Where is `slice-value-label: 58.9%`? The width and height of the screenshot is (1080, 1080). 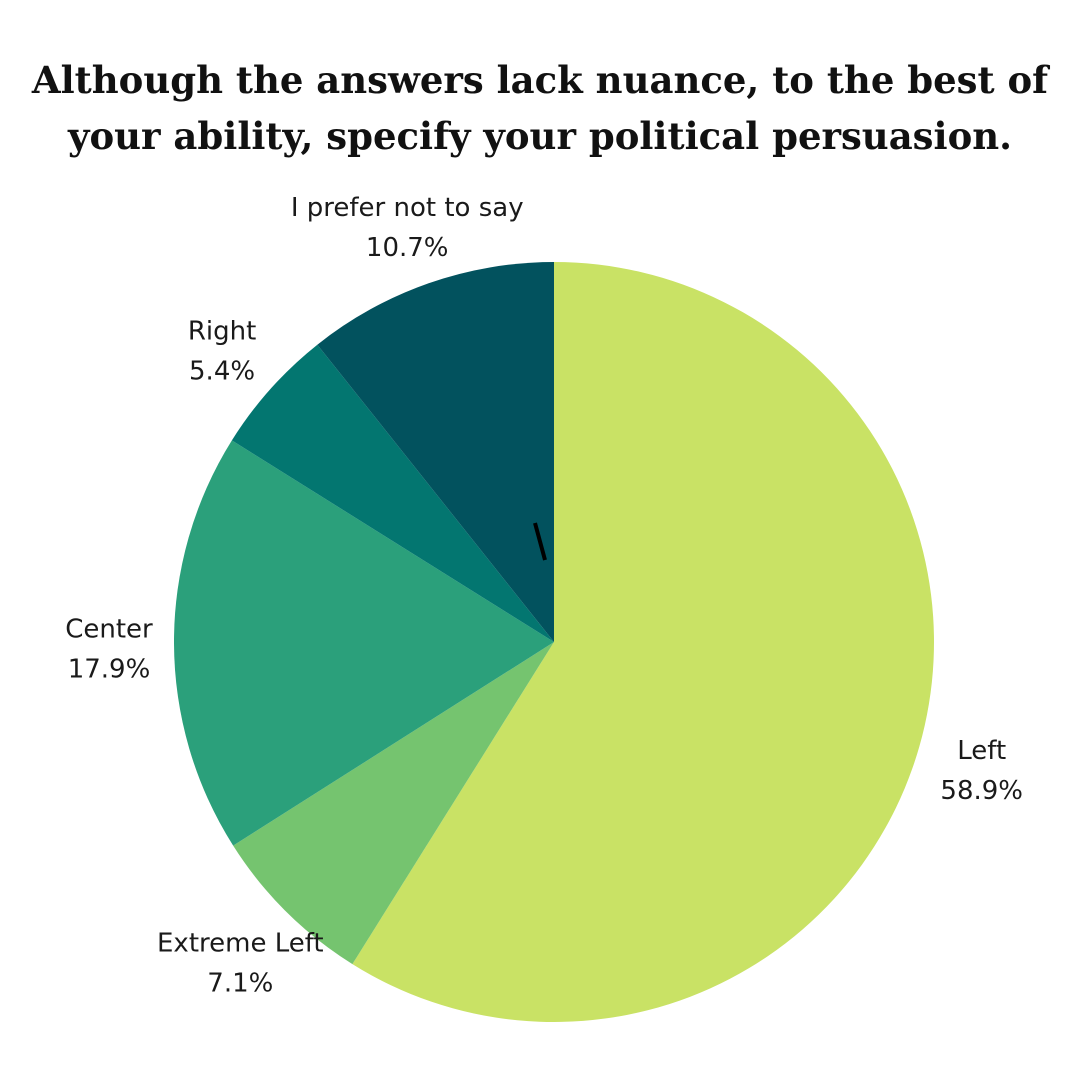 slice-value-label: 58.9% is located at coordinates (981, 791).